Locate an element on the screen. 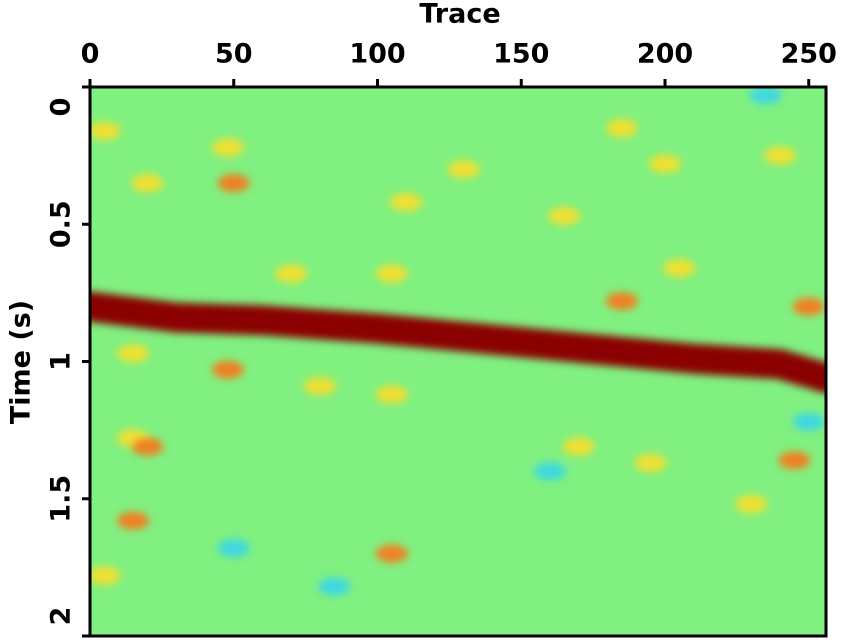  y-tick-label: 0.5 is located at coordinates (61, 224).